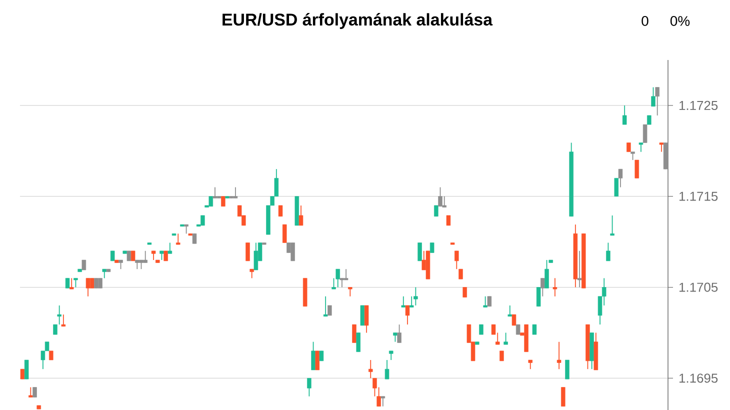 This screenshot has width=730, height=410. Describe the element at coordinates (699, 105) in the screenshot. I see `y-tick-label: 1.1725` at that location.